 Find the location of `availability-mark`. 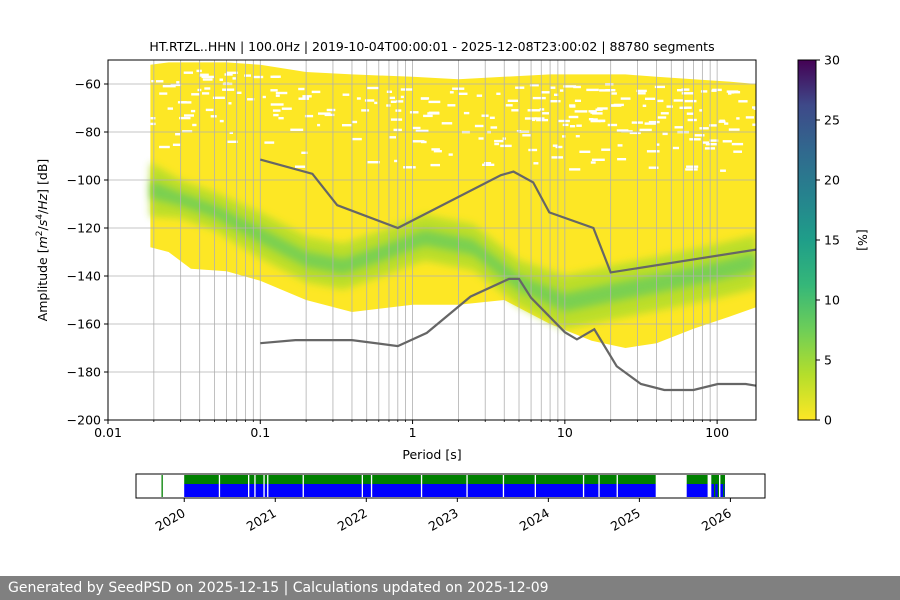

availability-mark is located at coordinates (724, 486).